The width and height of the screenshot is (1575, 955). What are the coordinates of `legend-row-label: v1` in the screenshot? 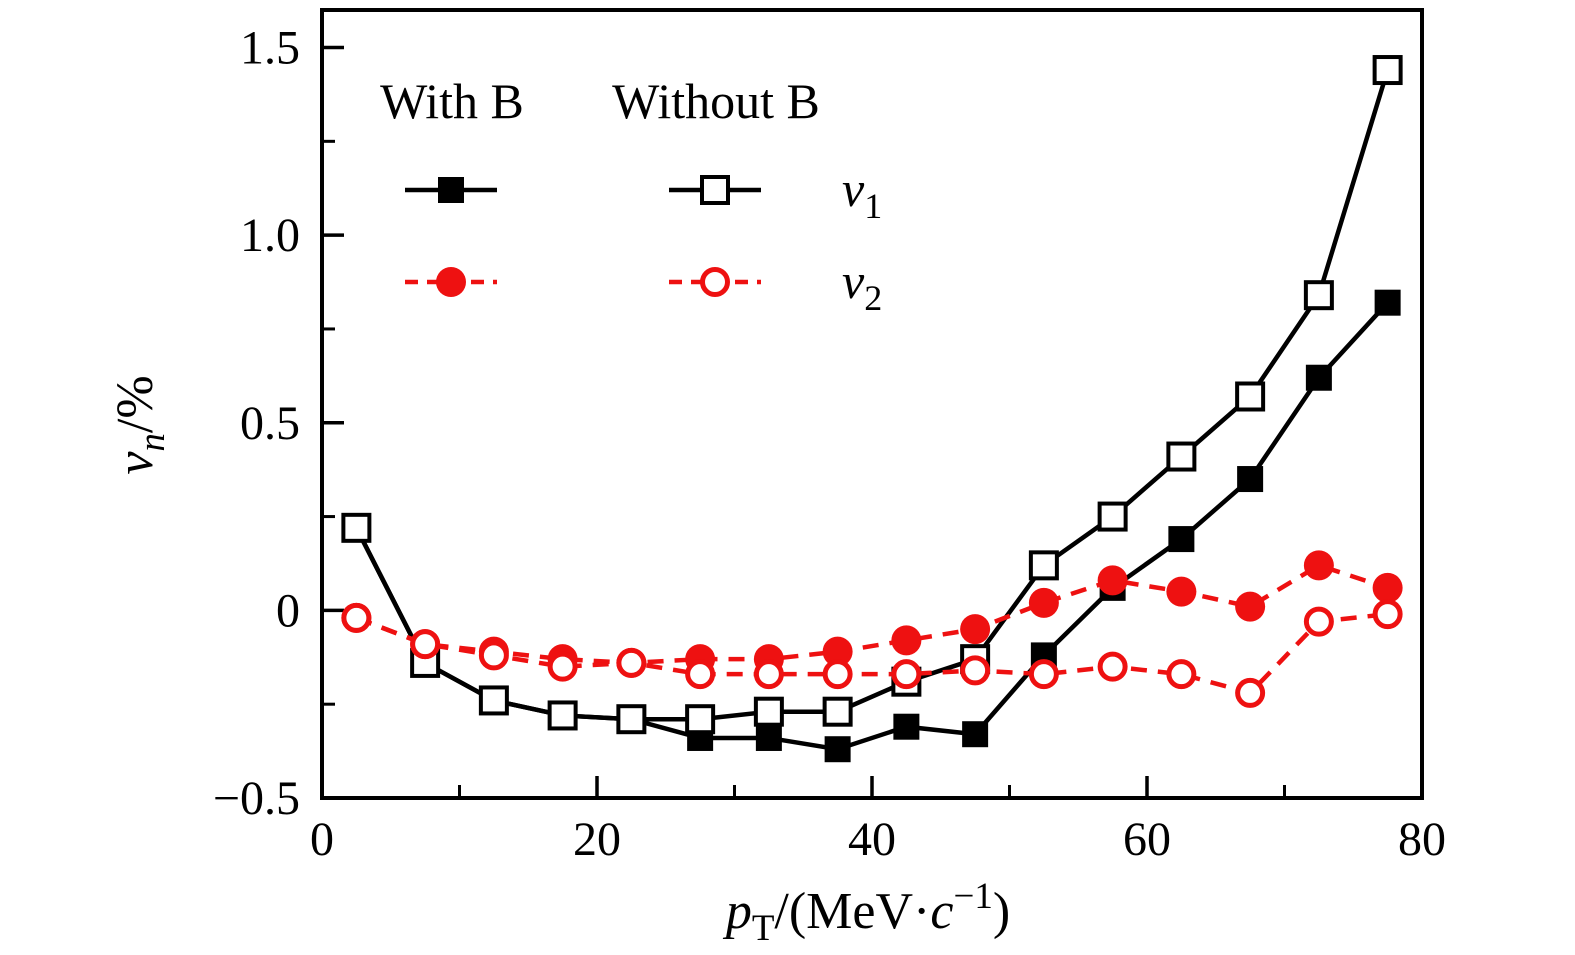 It's located at (862, 193).